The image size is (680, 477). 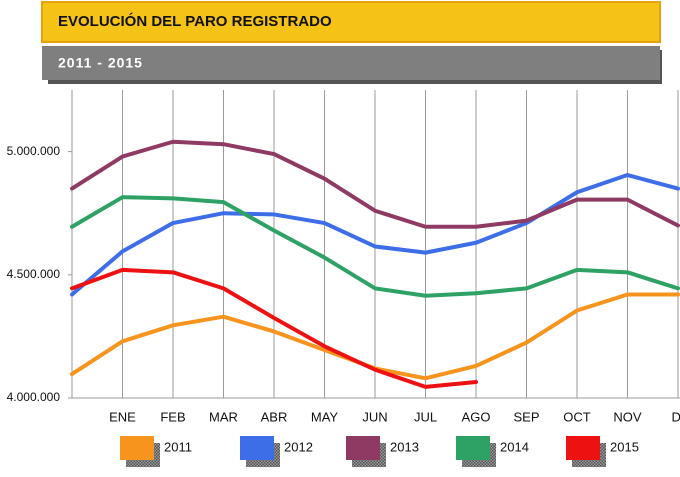 I want to click on legend-label: 2015, so click(x=624, y=446).